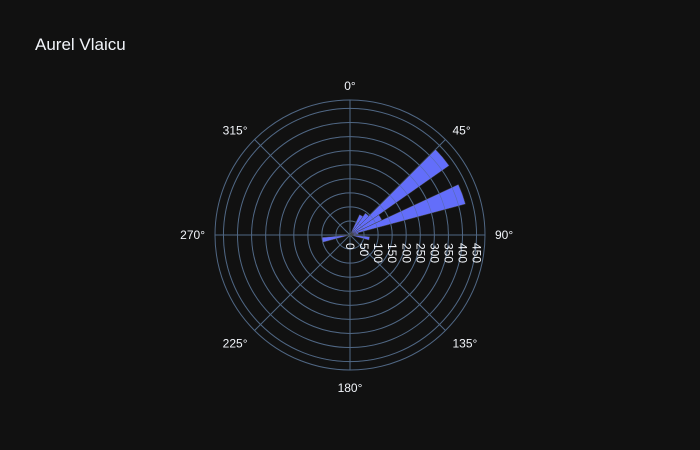 Image resolution: width=700 pixels, height=450 pixels. Describe the element at coordinates (192, 235) in the screenshot. I see `angle-label-270: 270°` at that location.